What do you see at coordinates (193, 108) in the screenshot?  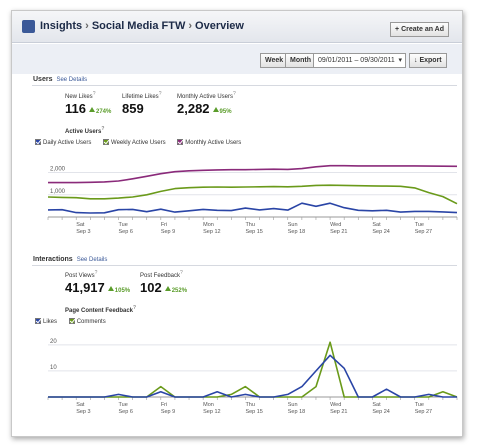 I see `stat-value: 2,282` at bounding box center [193, 108].